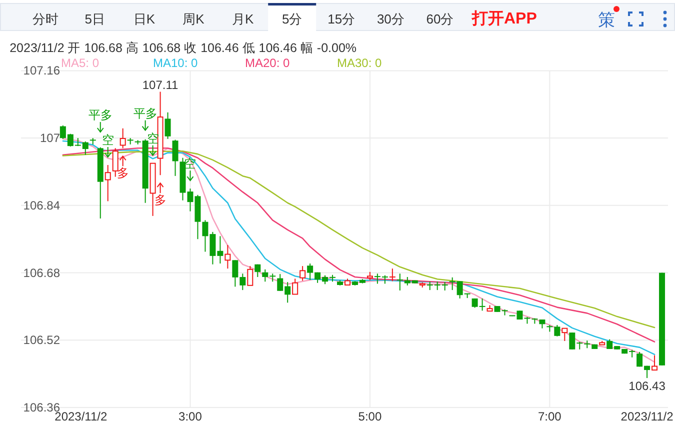 Image resolution: width=675 pixels, height=424 pixels. Describe the element at coordinates (108, 140) in the screenshot. I see `signal-label: 空` at that location.